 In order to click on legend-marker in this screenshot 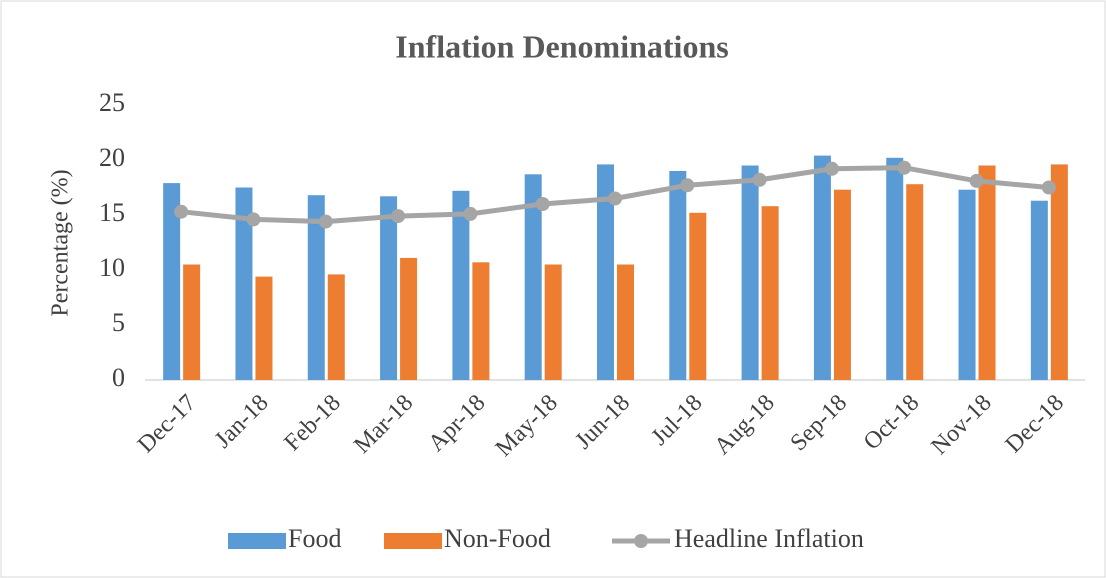, I will do `click(641, 541)`.